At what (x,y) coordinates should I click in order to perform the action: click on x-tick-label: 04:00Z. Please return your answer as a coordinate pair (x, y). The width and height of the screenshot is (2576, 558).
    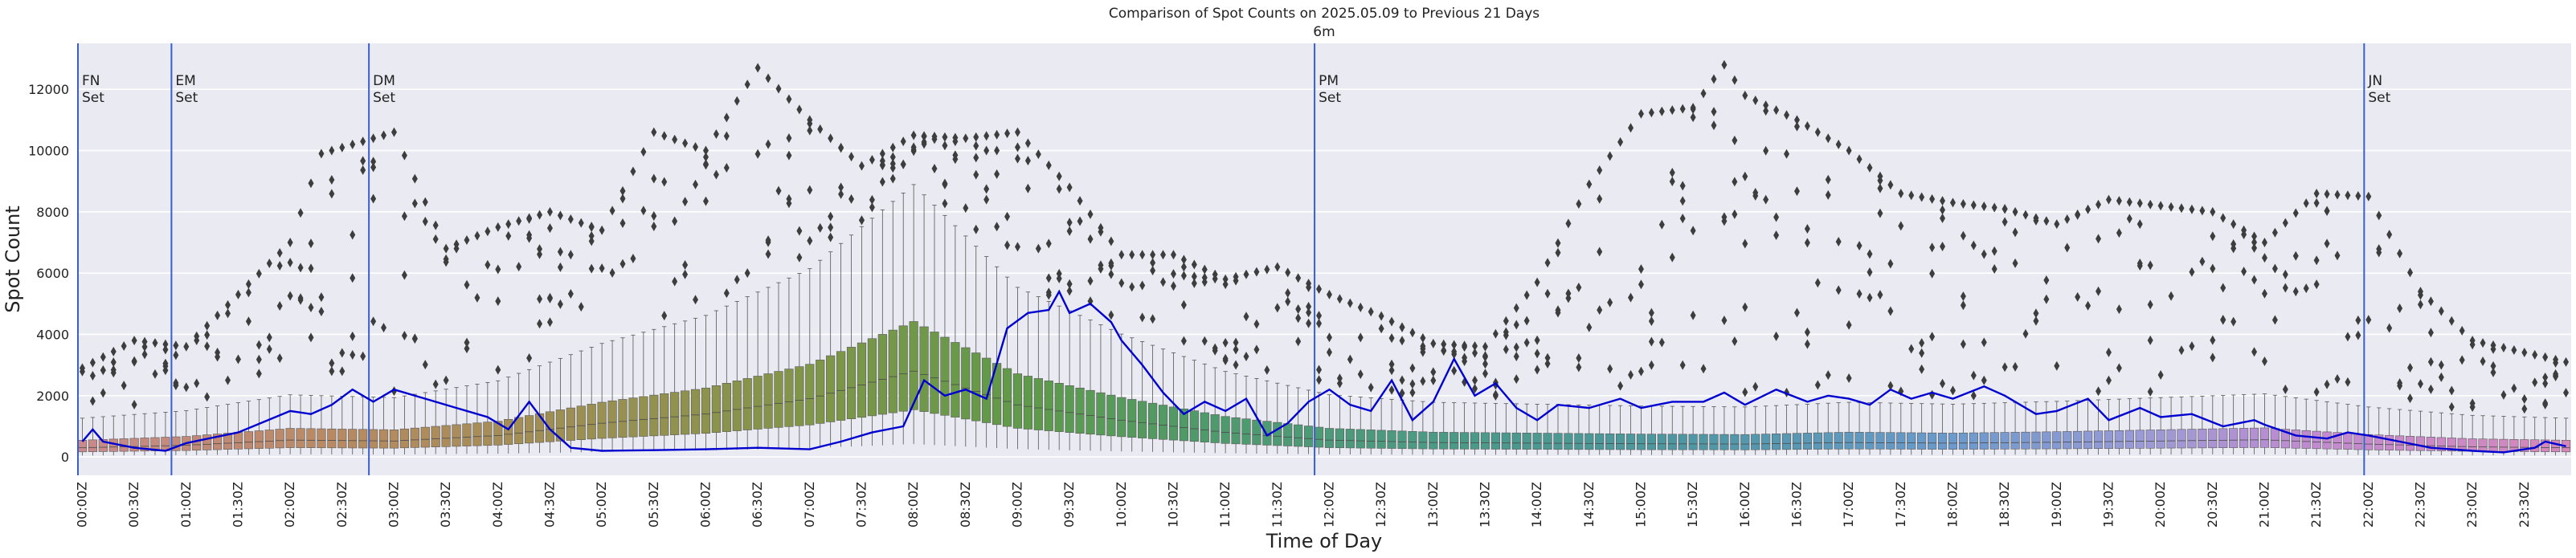
    Looking at the image, I should click on (498, 504).